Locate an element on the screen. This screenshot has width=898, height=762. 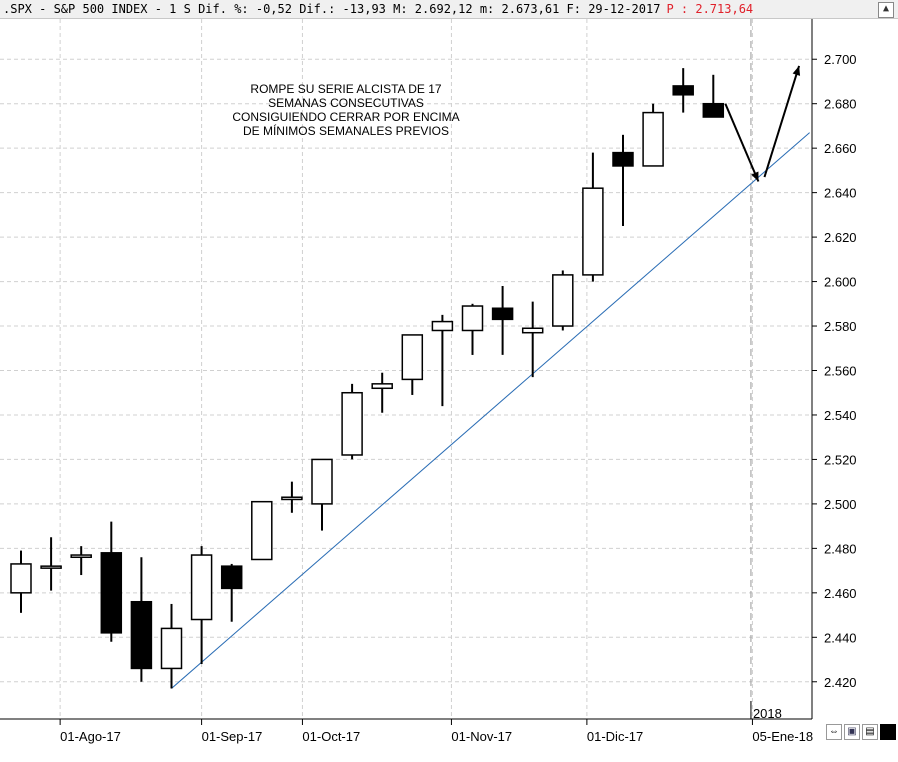
print-icon: ▤ is located at coordinates (870, 732).